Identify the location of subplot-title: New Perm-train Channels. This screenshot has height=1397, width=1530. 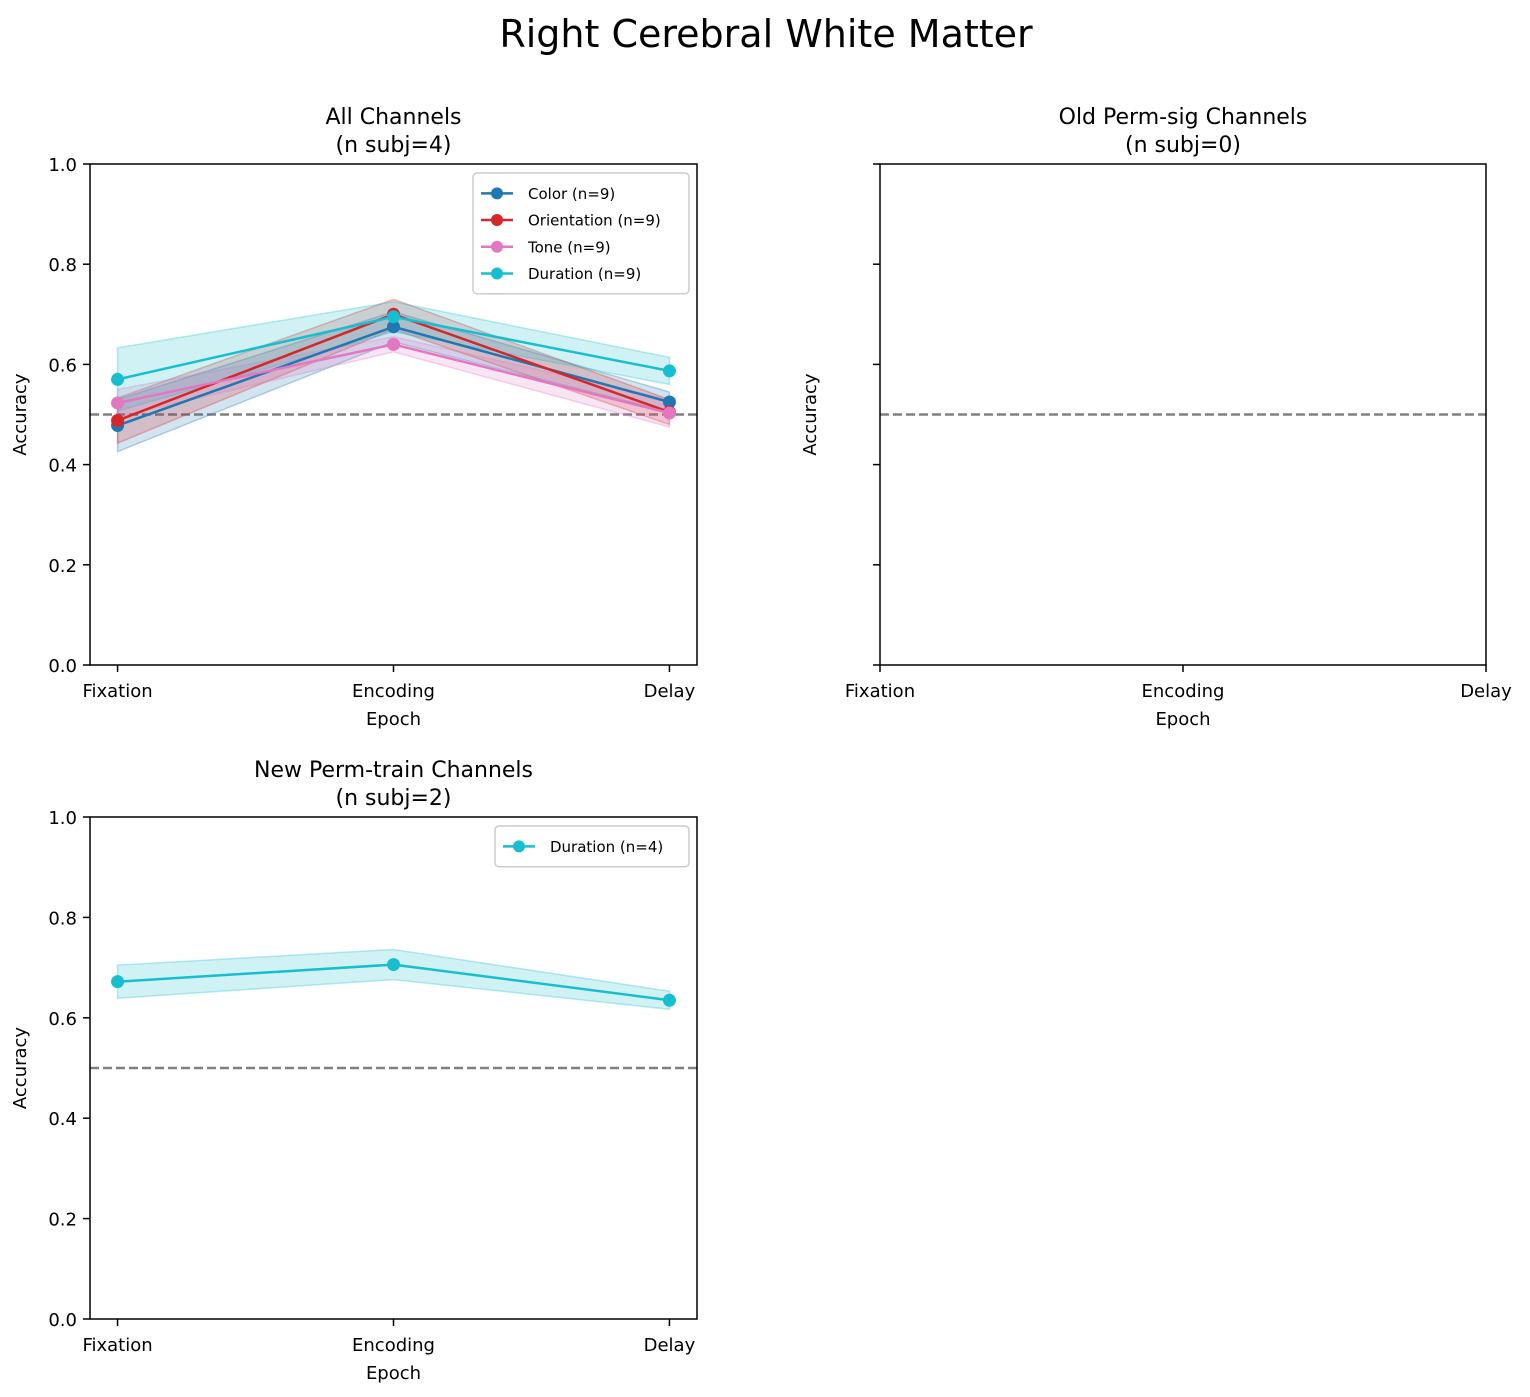
(393, 770).